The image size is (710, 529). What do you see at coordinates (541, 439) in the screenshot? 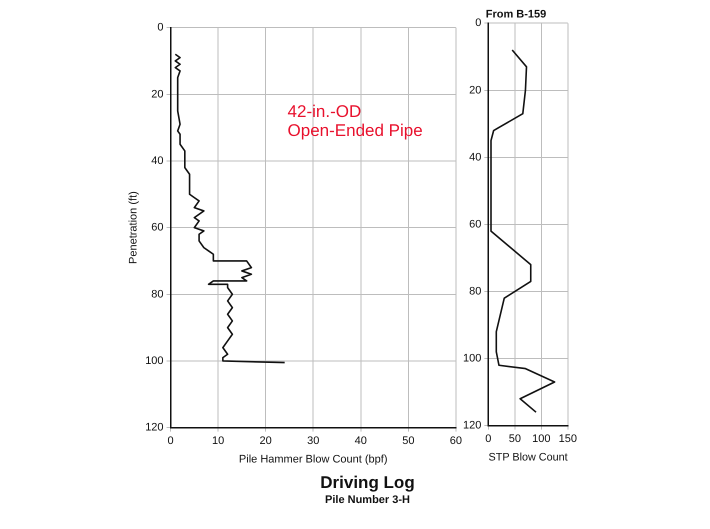
I see `x-tick-label: 100` at bounding box center [541, 439].